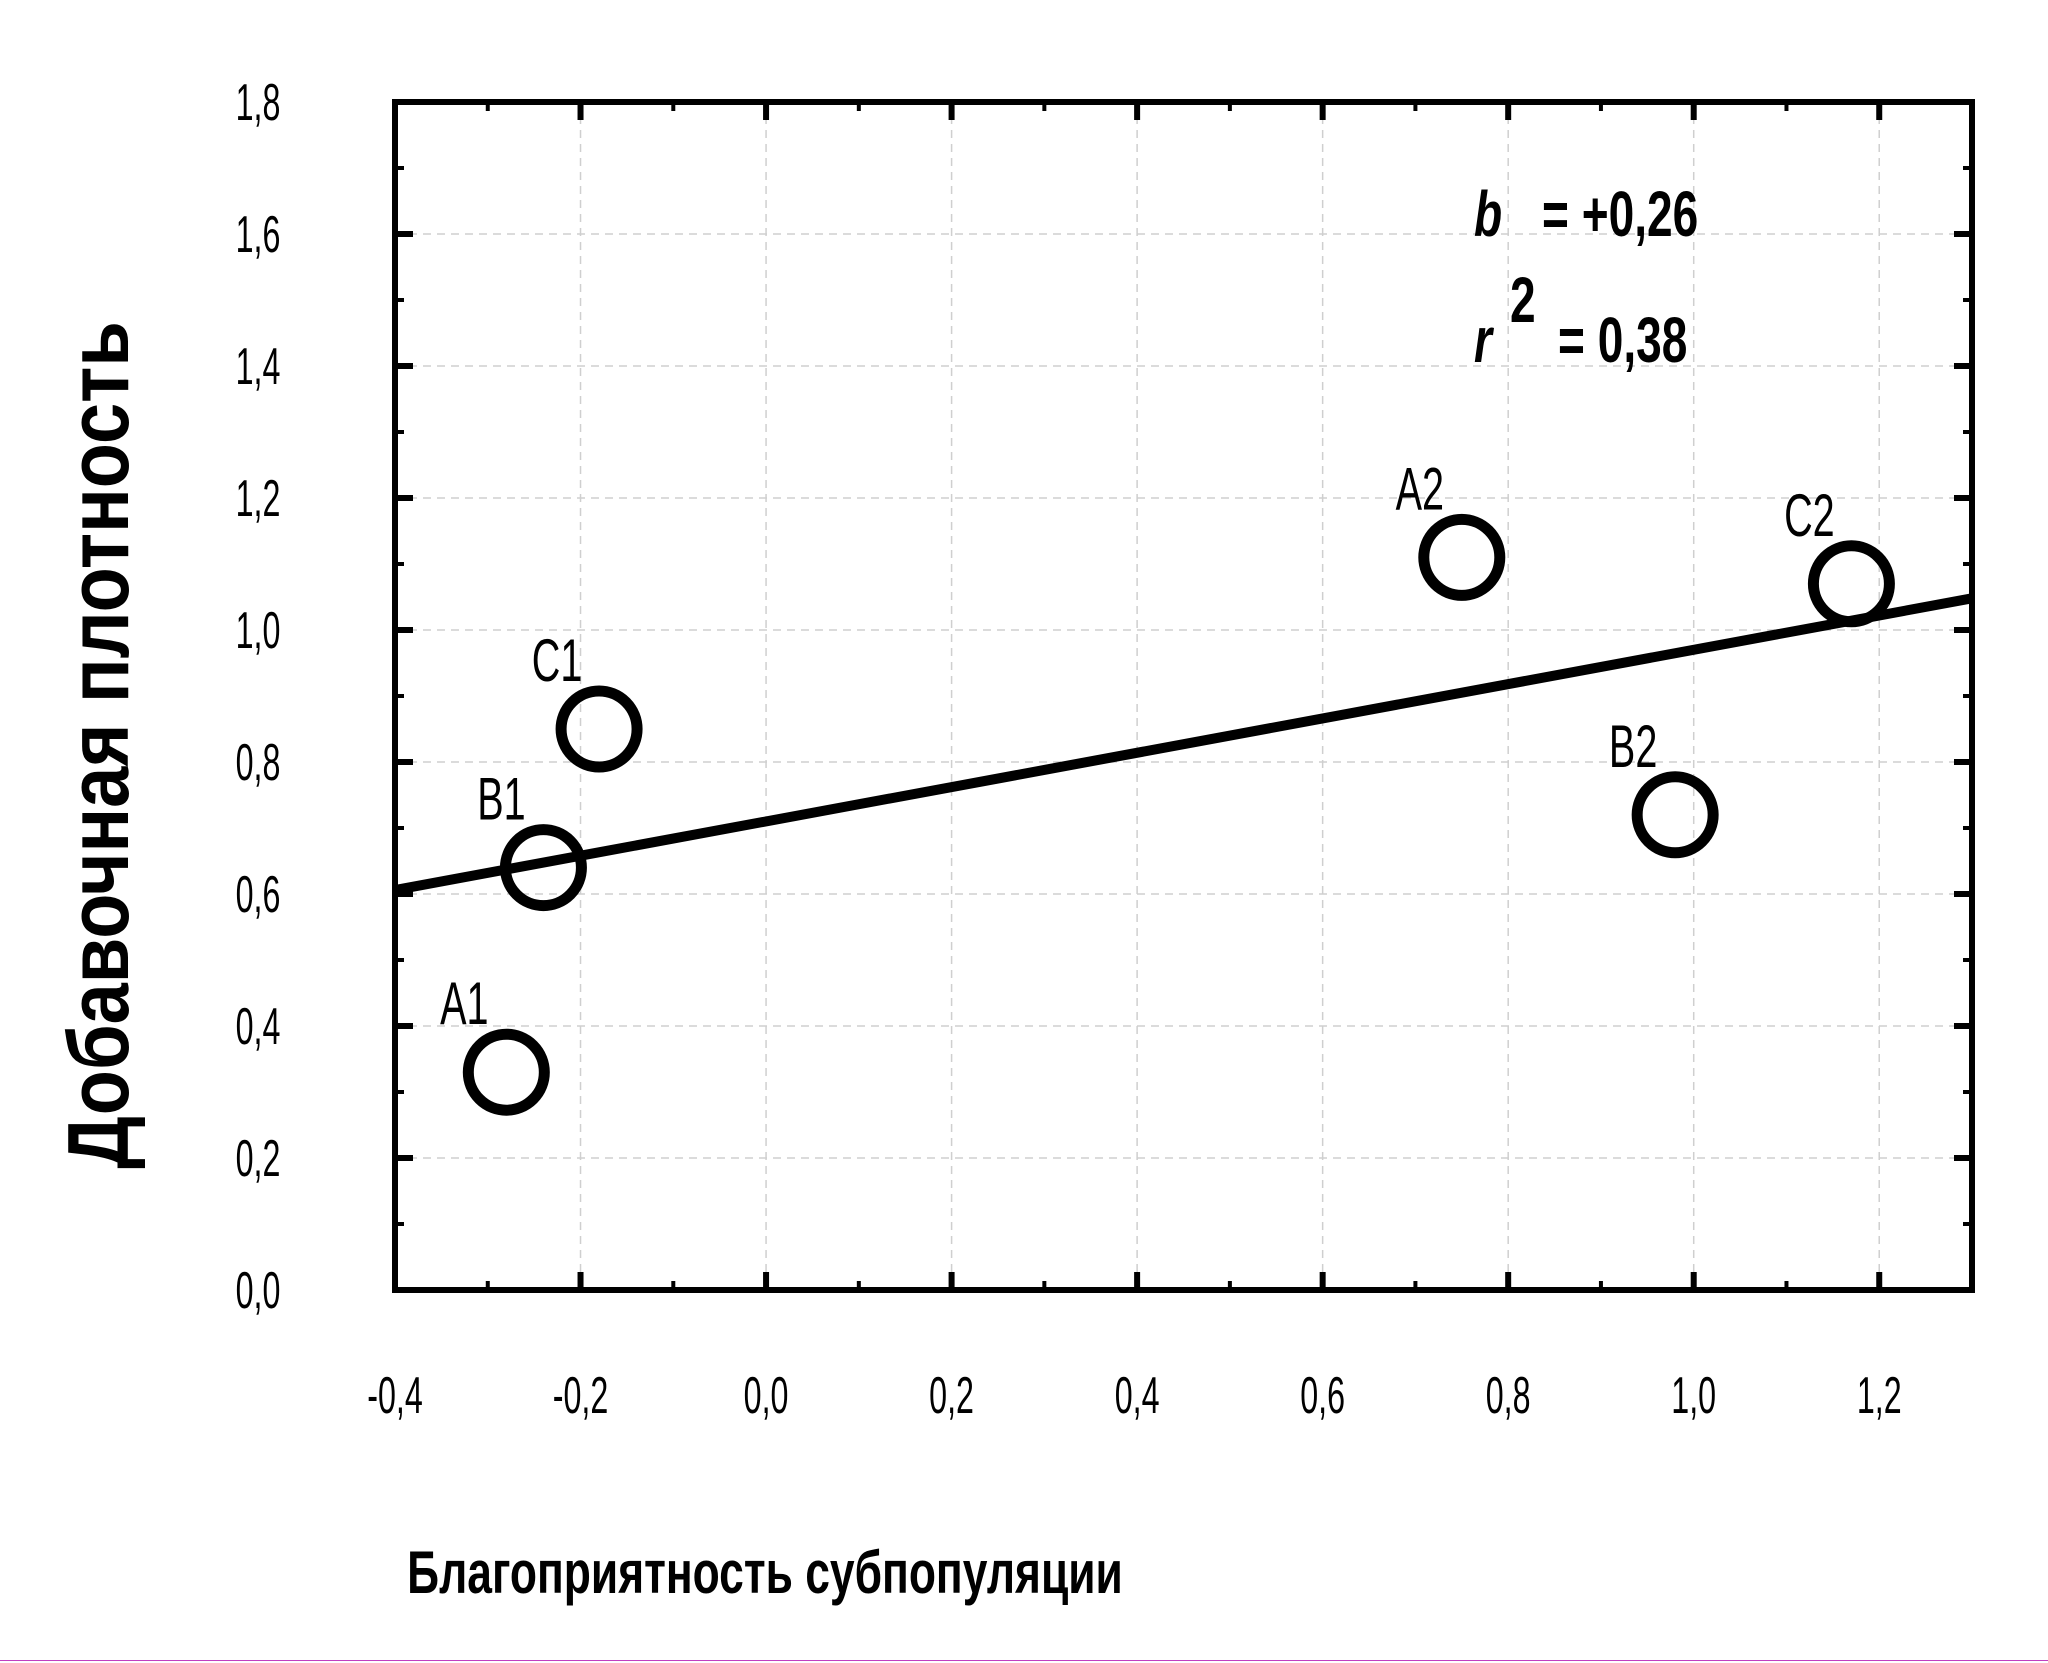 The height and width of the screenshot is (1663, 2048). I want to click on x-axis-title: Благоприятность субпопуляции, so click(765, 1573).